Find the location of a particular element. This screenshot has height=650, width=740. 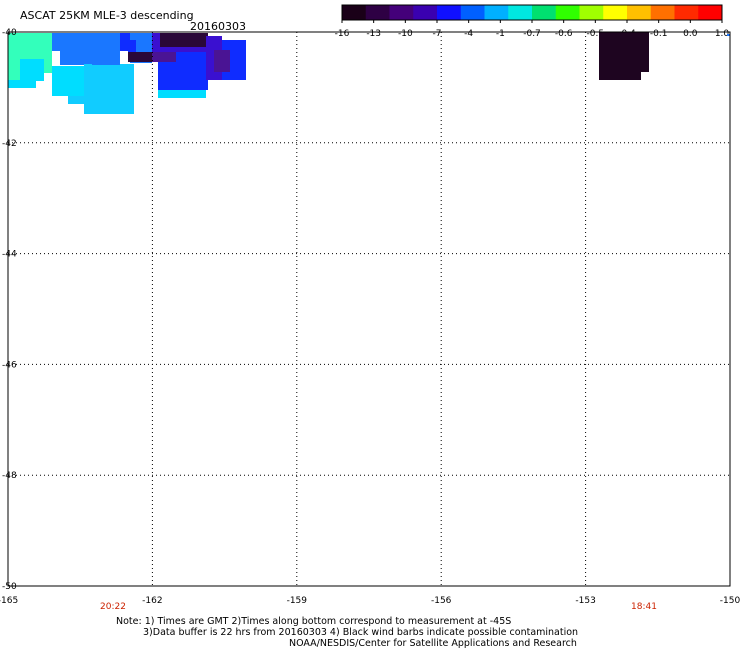

lat-label: -42 is located at coordinates (9, 144).